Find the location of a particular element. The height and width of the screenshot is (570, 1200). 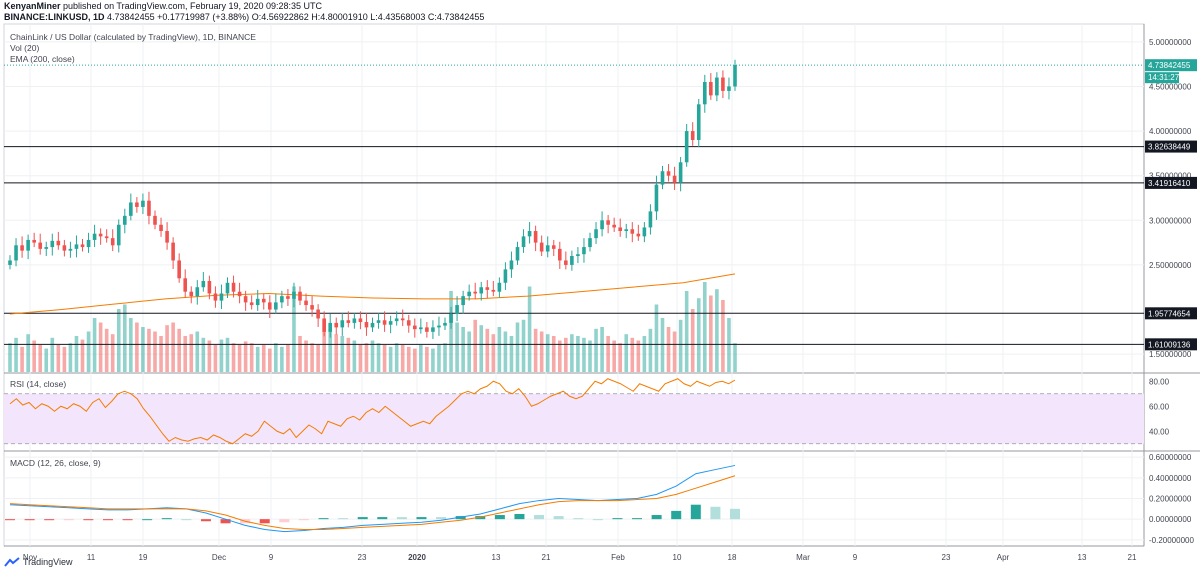

rsi-tick-label: 40.00 is located at coordinates (1159, 431).